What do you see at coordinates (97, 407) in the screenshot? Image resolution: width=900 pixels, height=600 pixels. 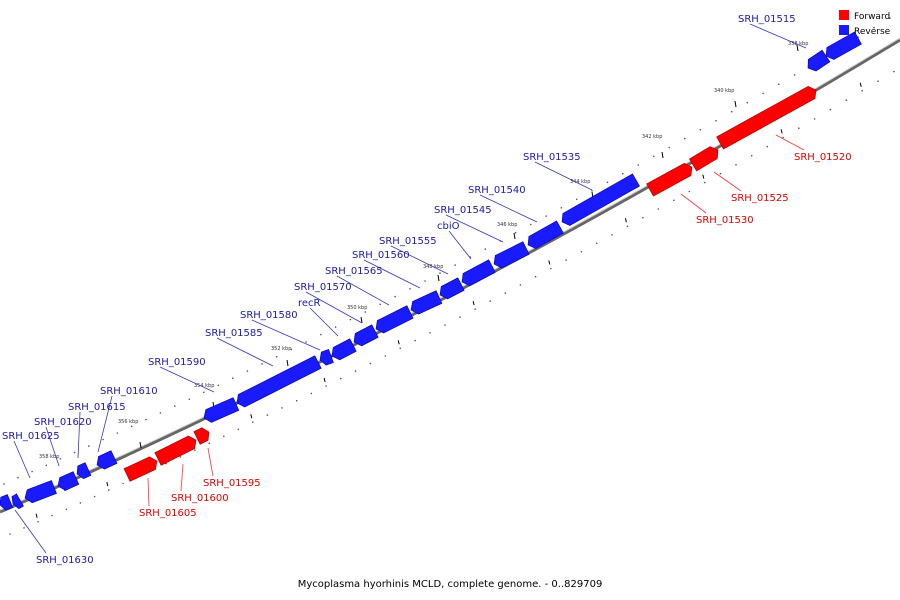 I see `gene-label-srh-01615: SRH_01615` at bounding box center [97, 407].